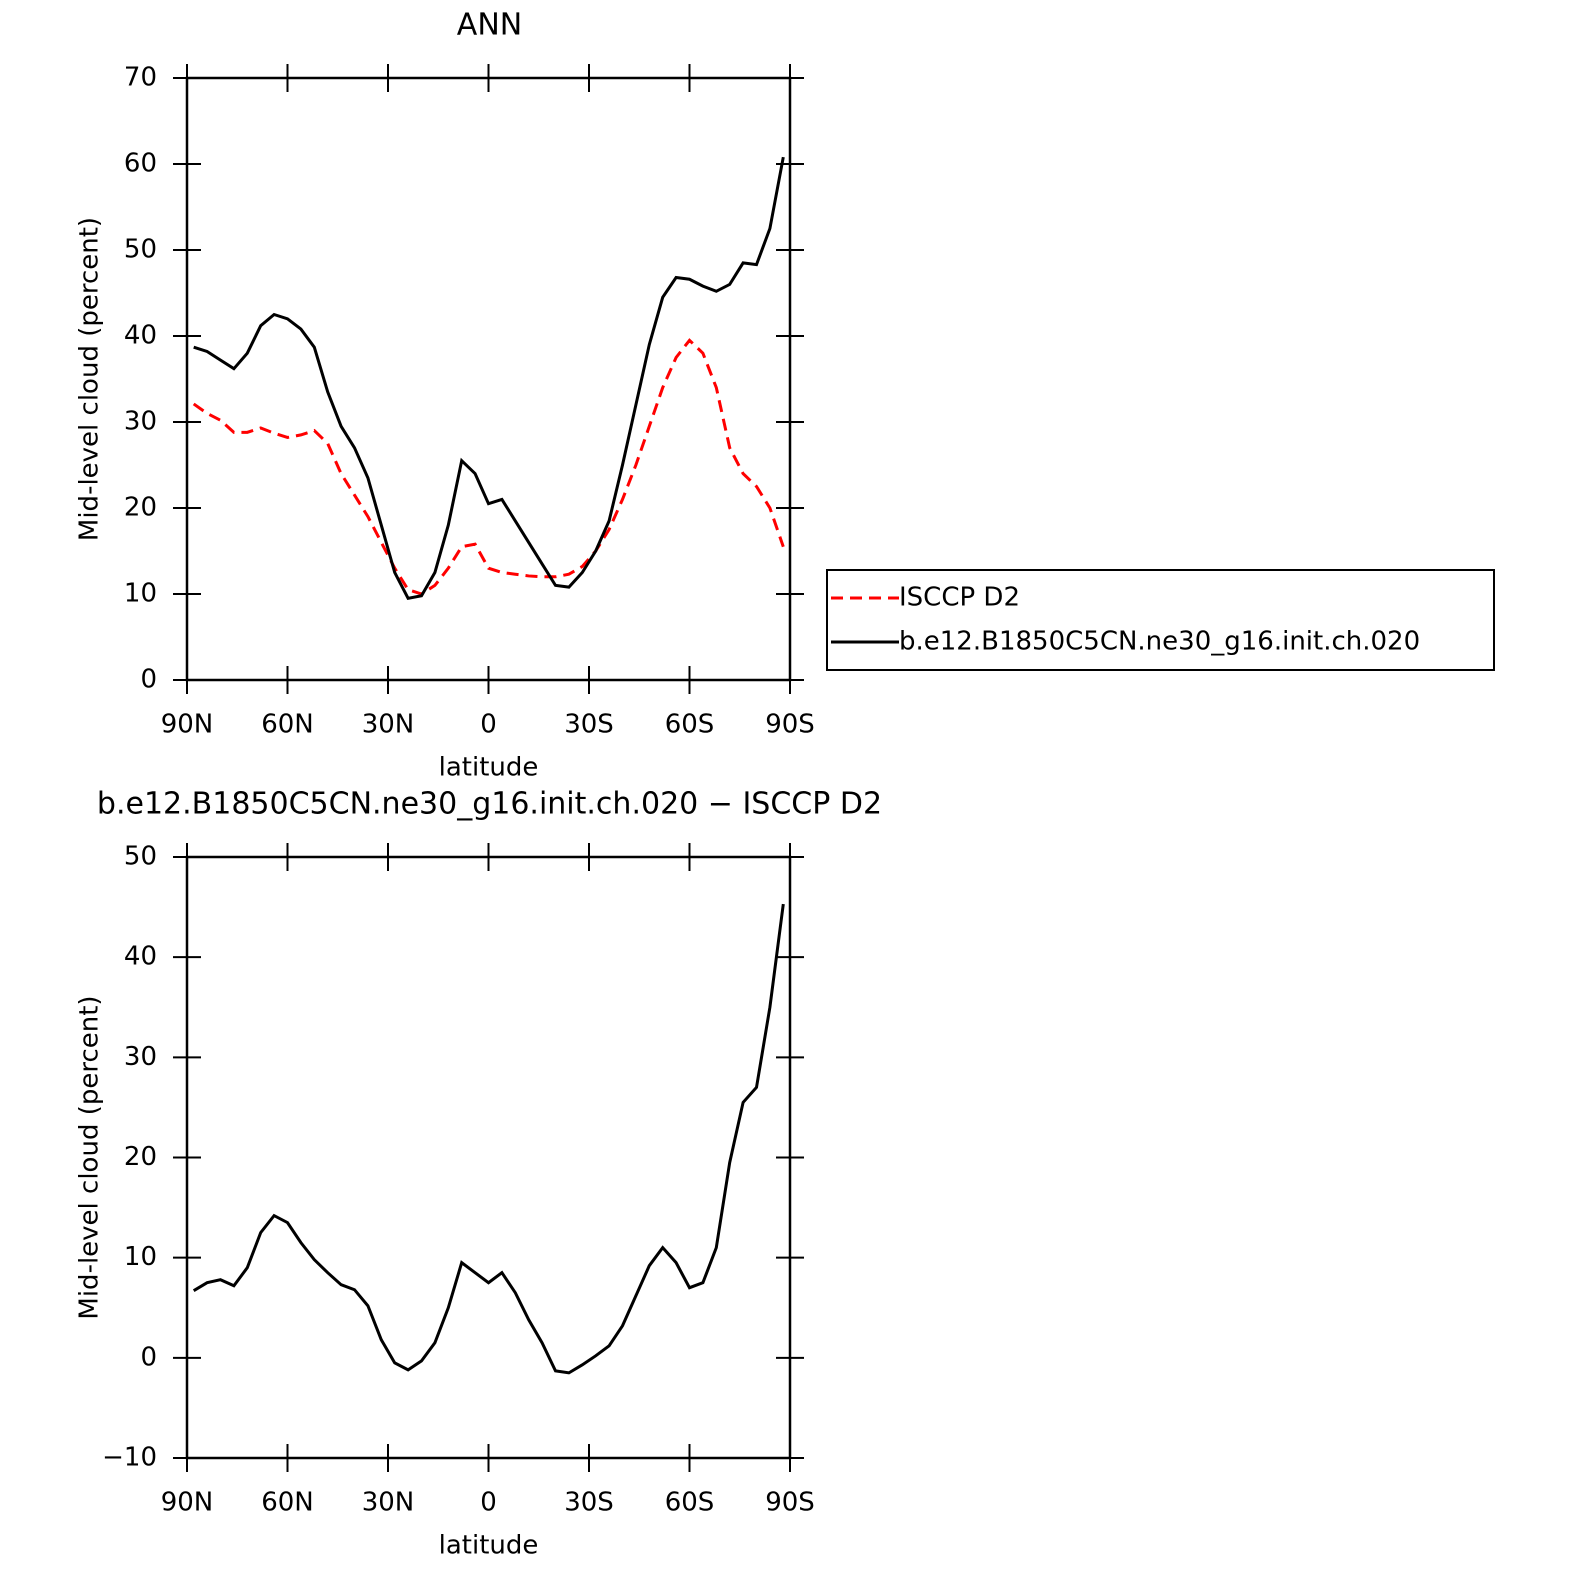 This screenshot has height=1569, width=1569. I want to click on chart-title: ANN, so click(489, 25).